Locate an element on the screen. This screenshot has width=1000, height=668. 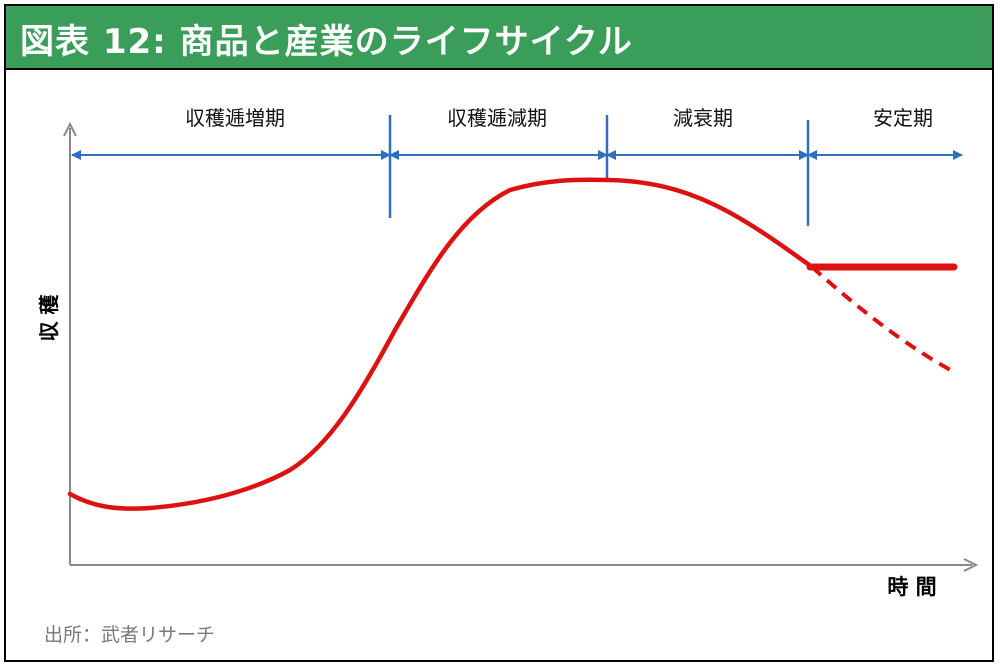
phase-label-3: 減衰期 is located at coordinates (703, 118).